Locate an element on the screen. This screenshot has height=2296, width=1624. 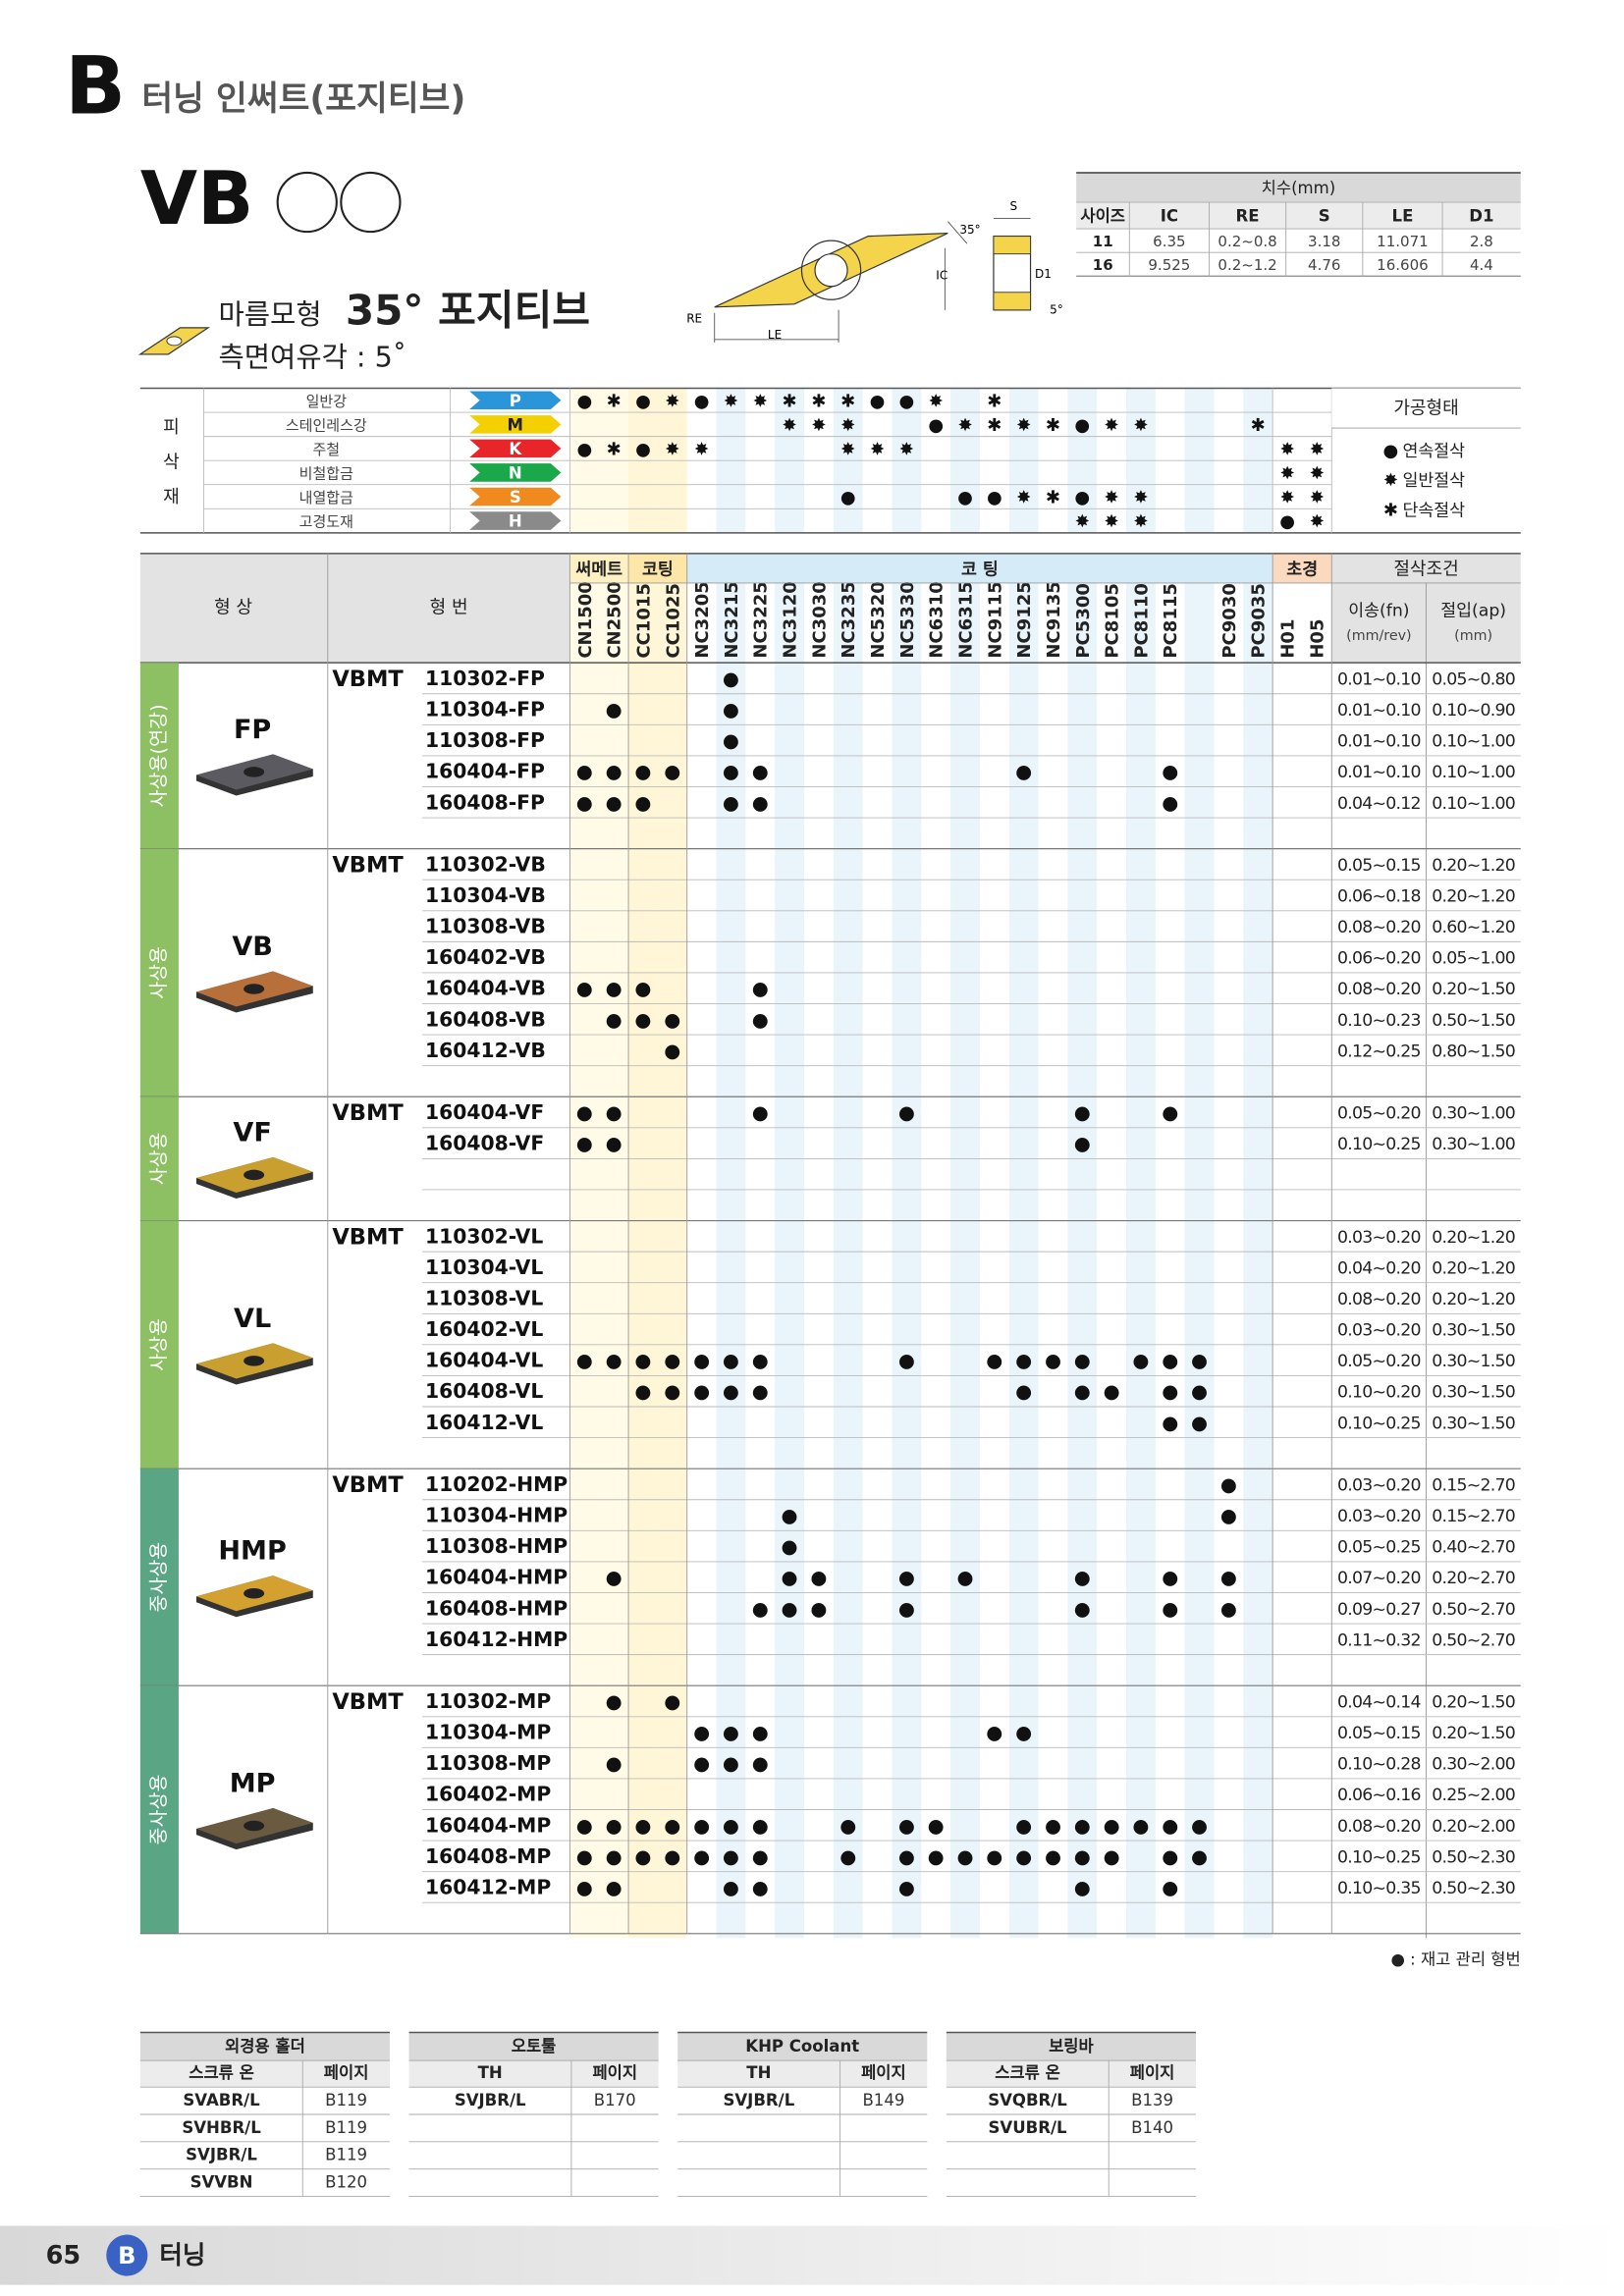
insert-image-hole is located at coordinates (254, 1361).